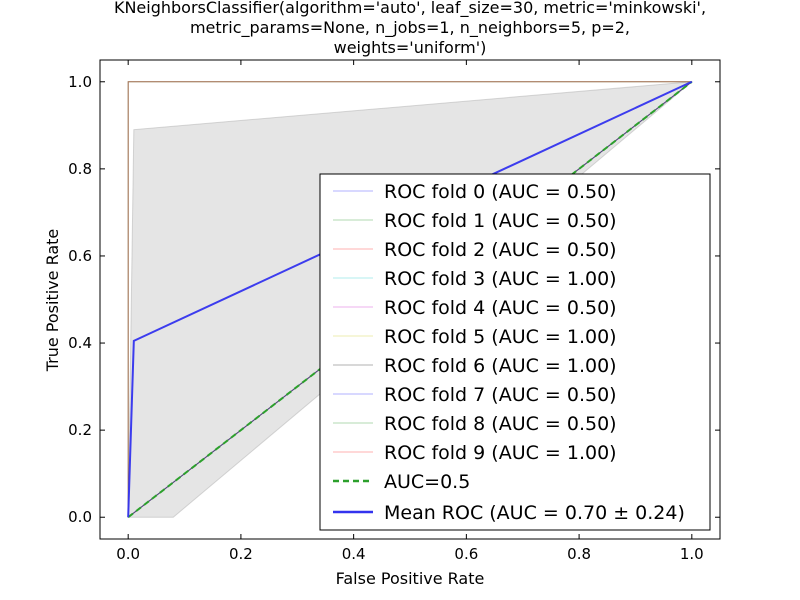 The width and height of the screenshot is (800, 600). What do you see at coordinates (354, 554) in the screenshot?
I see `x-tick-label: 0.4` at bounding box center [354, 554].